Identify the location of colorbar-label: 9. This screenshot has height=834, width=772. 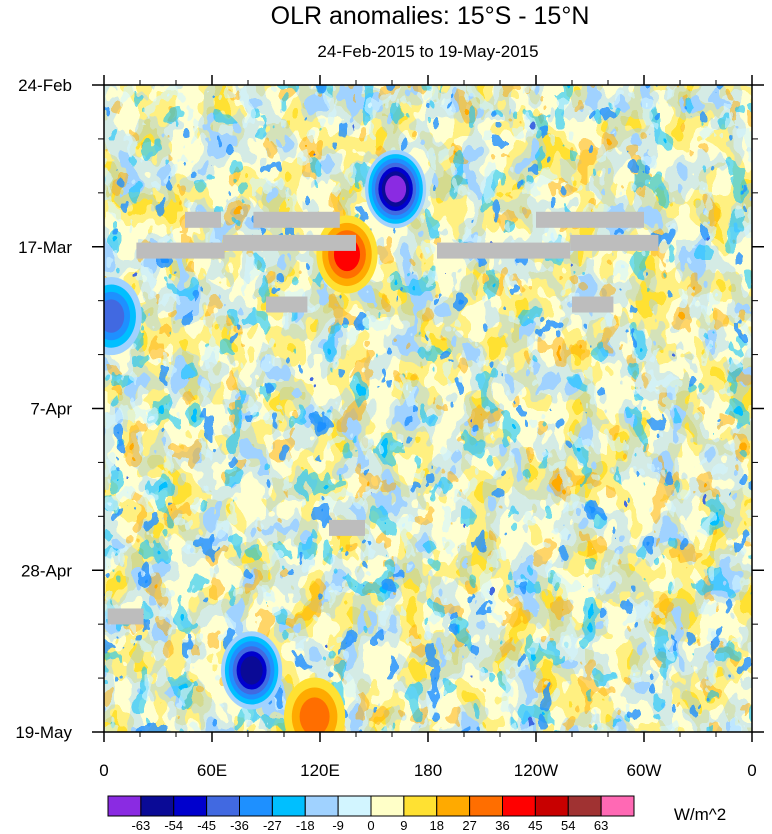
(403, 825).